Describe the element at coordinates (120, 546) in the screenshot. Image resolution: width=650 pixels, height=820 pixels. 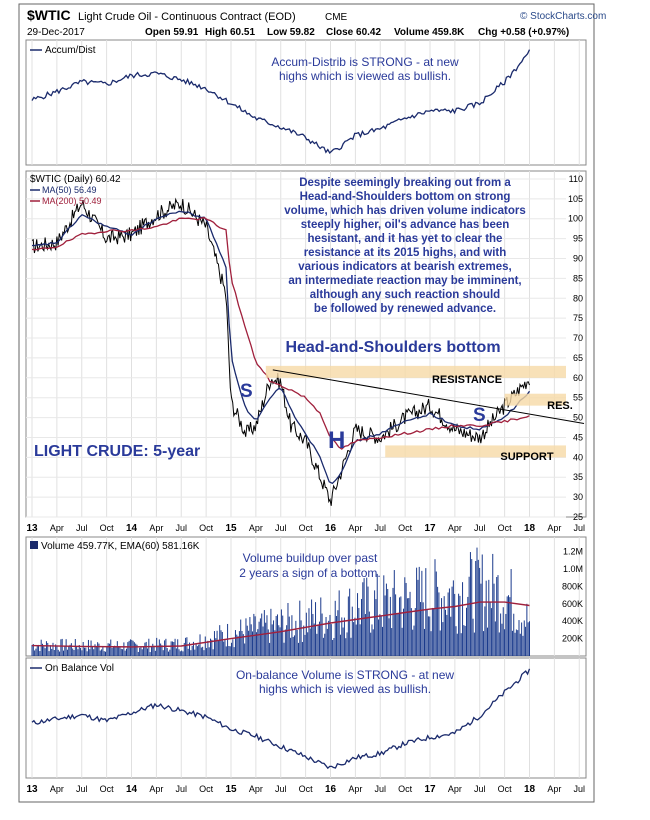
I see `volume-legend-label: Volume 459.77K, EMA(60) 581.16K` at that location.